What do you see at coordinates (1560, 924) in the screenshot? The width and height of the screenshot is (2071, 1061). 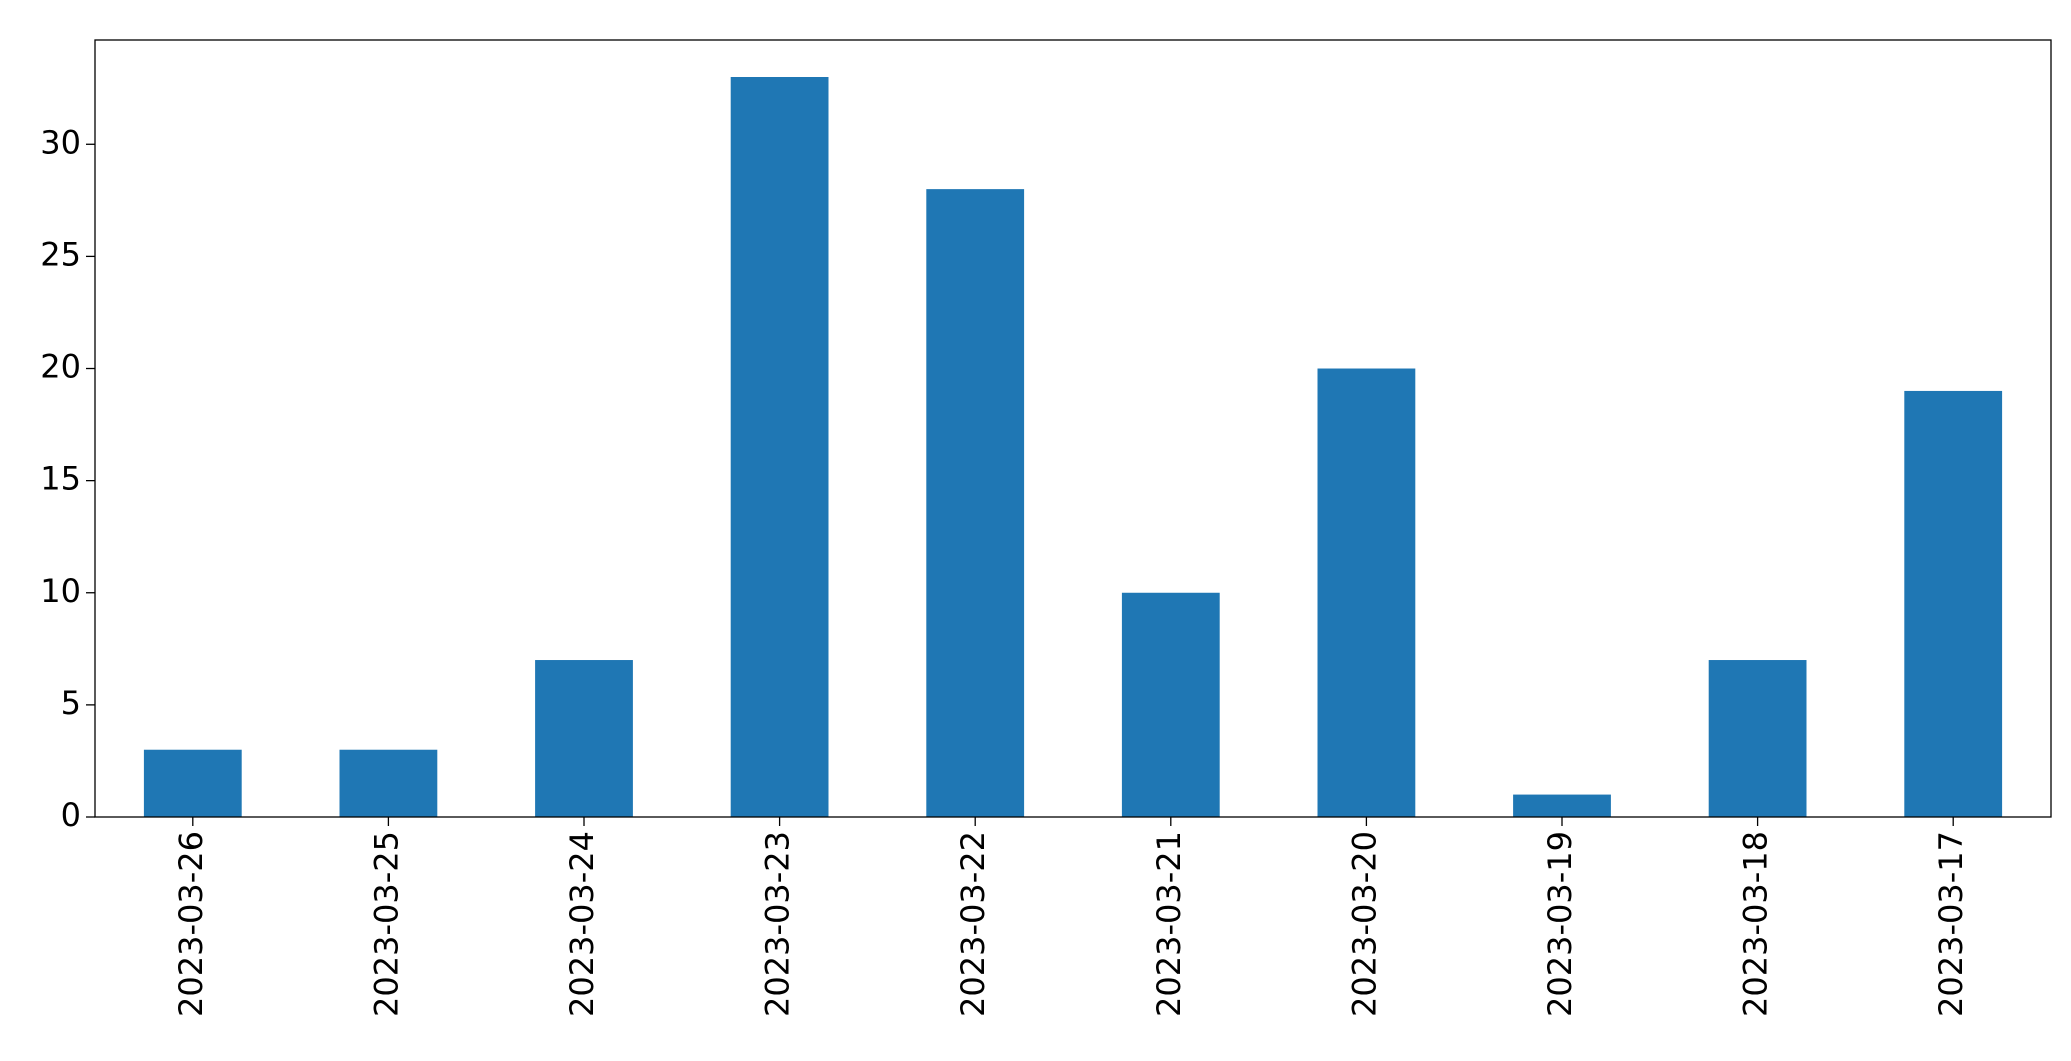 I see `x-tick-label: 2023-03-19` at bounding box center [1560, 924].